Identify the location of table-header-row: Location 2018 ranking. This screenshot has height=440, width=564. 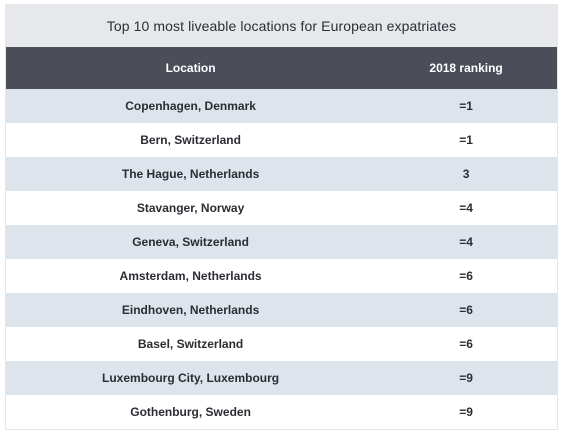
(281, 68).